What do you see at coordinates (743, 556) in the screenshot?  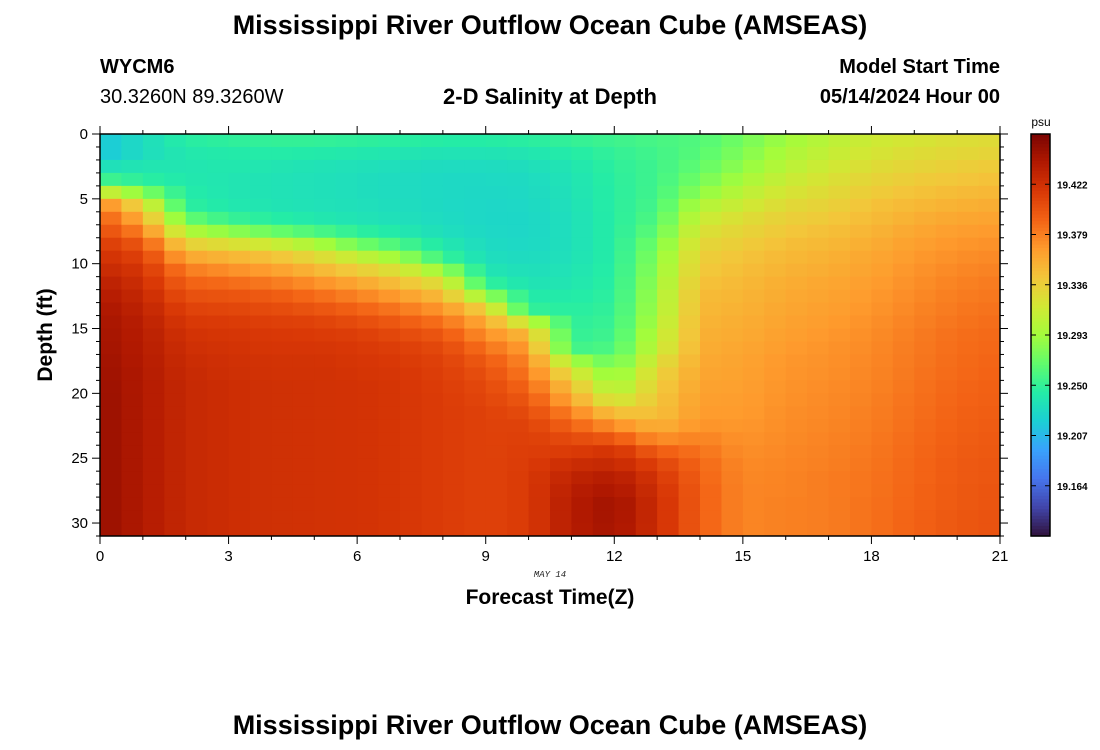 I see `x-tick-label: 15` at bounding box center [743, 556].